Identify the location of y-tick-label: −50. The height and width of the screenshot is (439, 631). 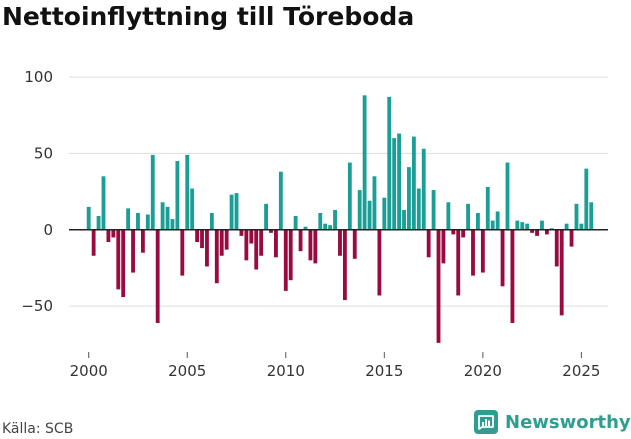
(37, 306).